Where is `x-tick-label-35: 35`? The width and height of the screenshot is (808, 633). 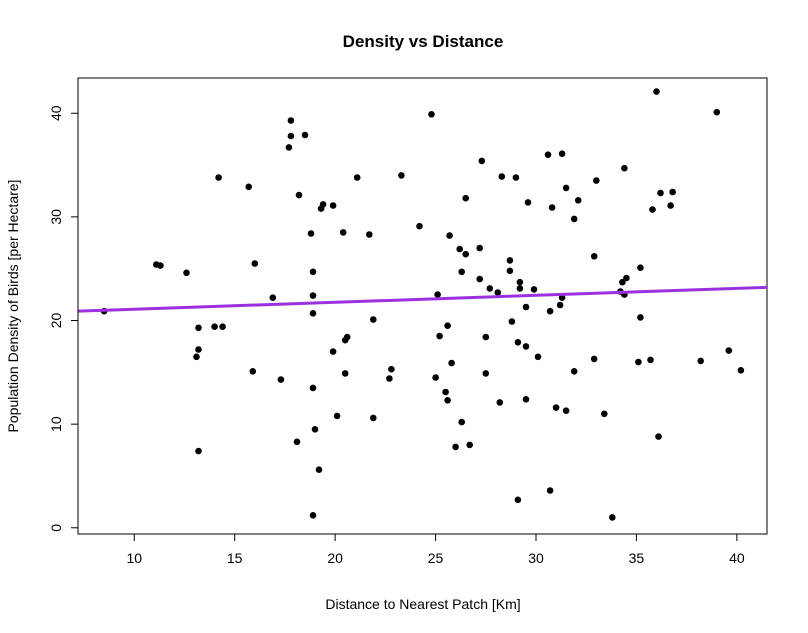
x-tick-label-35: 35 is located at coordinates (637, 558).